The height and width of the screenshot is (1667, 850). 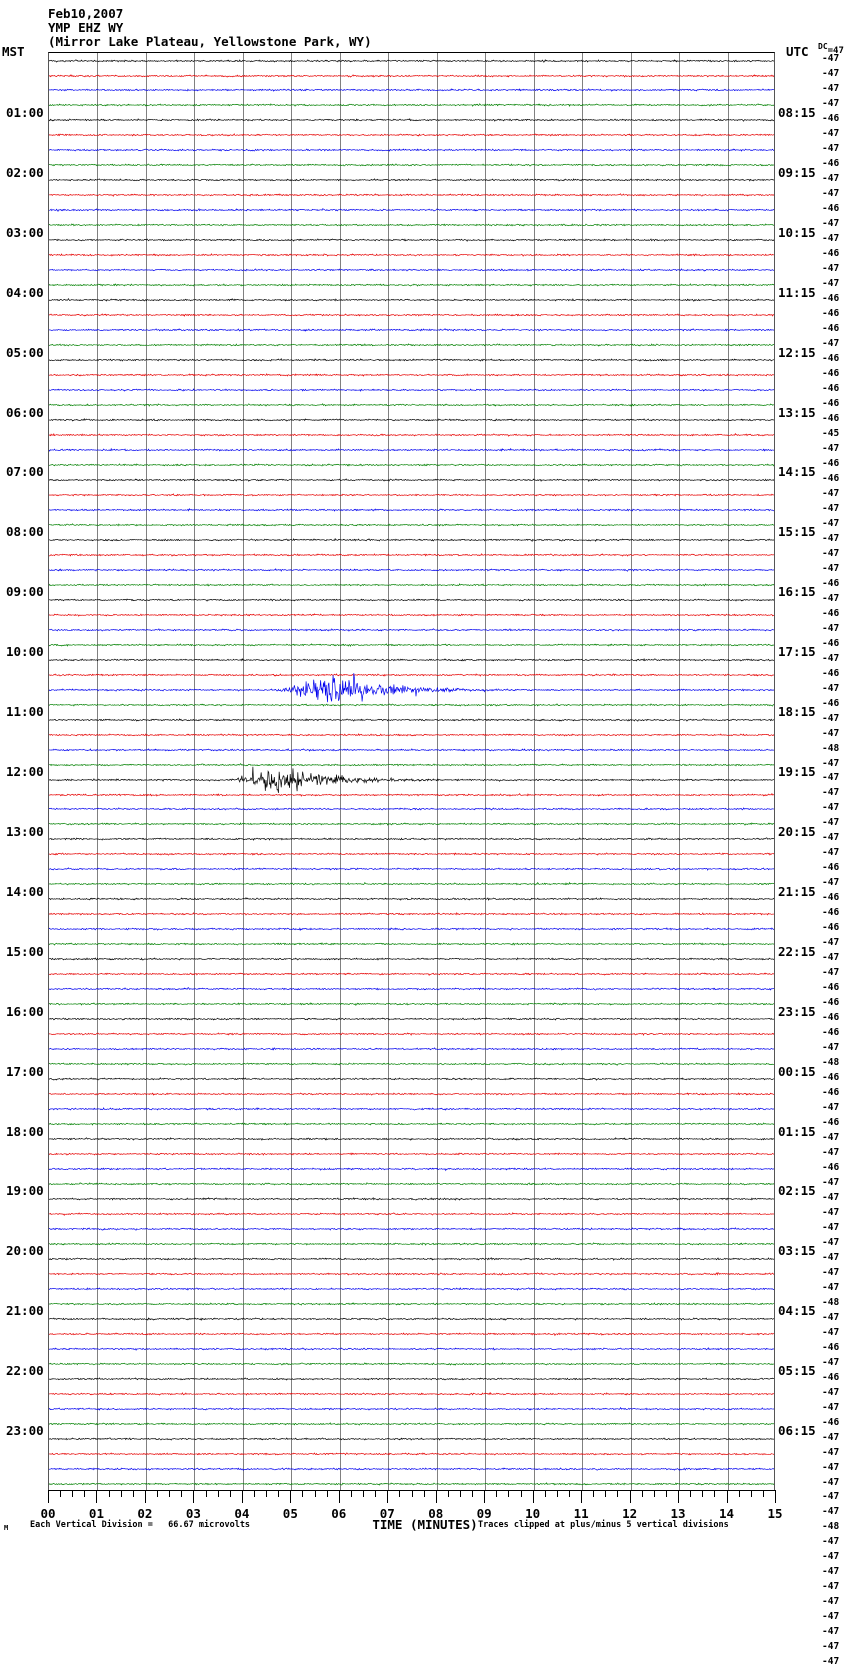 I want to click on dc-value-row-17: -46, so click(x=831, y=314).